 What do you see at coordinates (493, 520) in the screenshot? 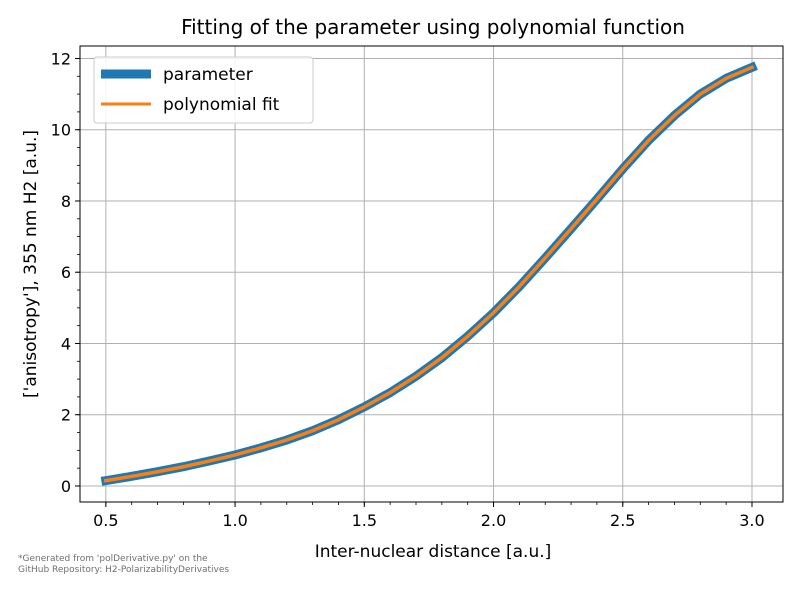
I see `x-tick-label: 2.0` at bounding box center [493, 520].